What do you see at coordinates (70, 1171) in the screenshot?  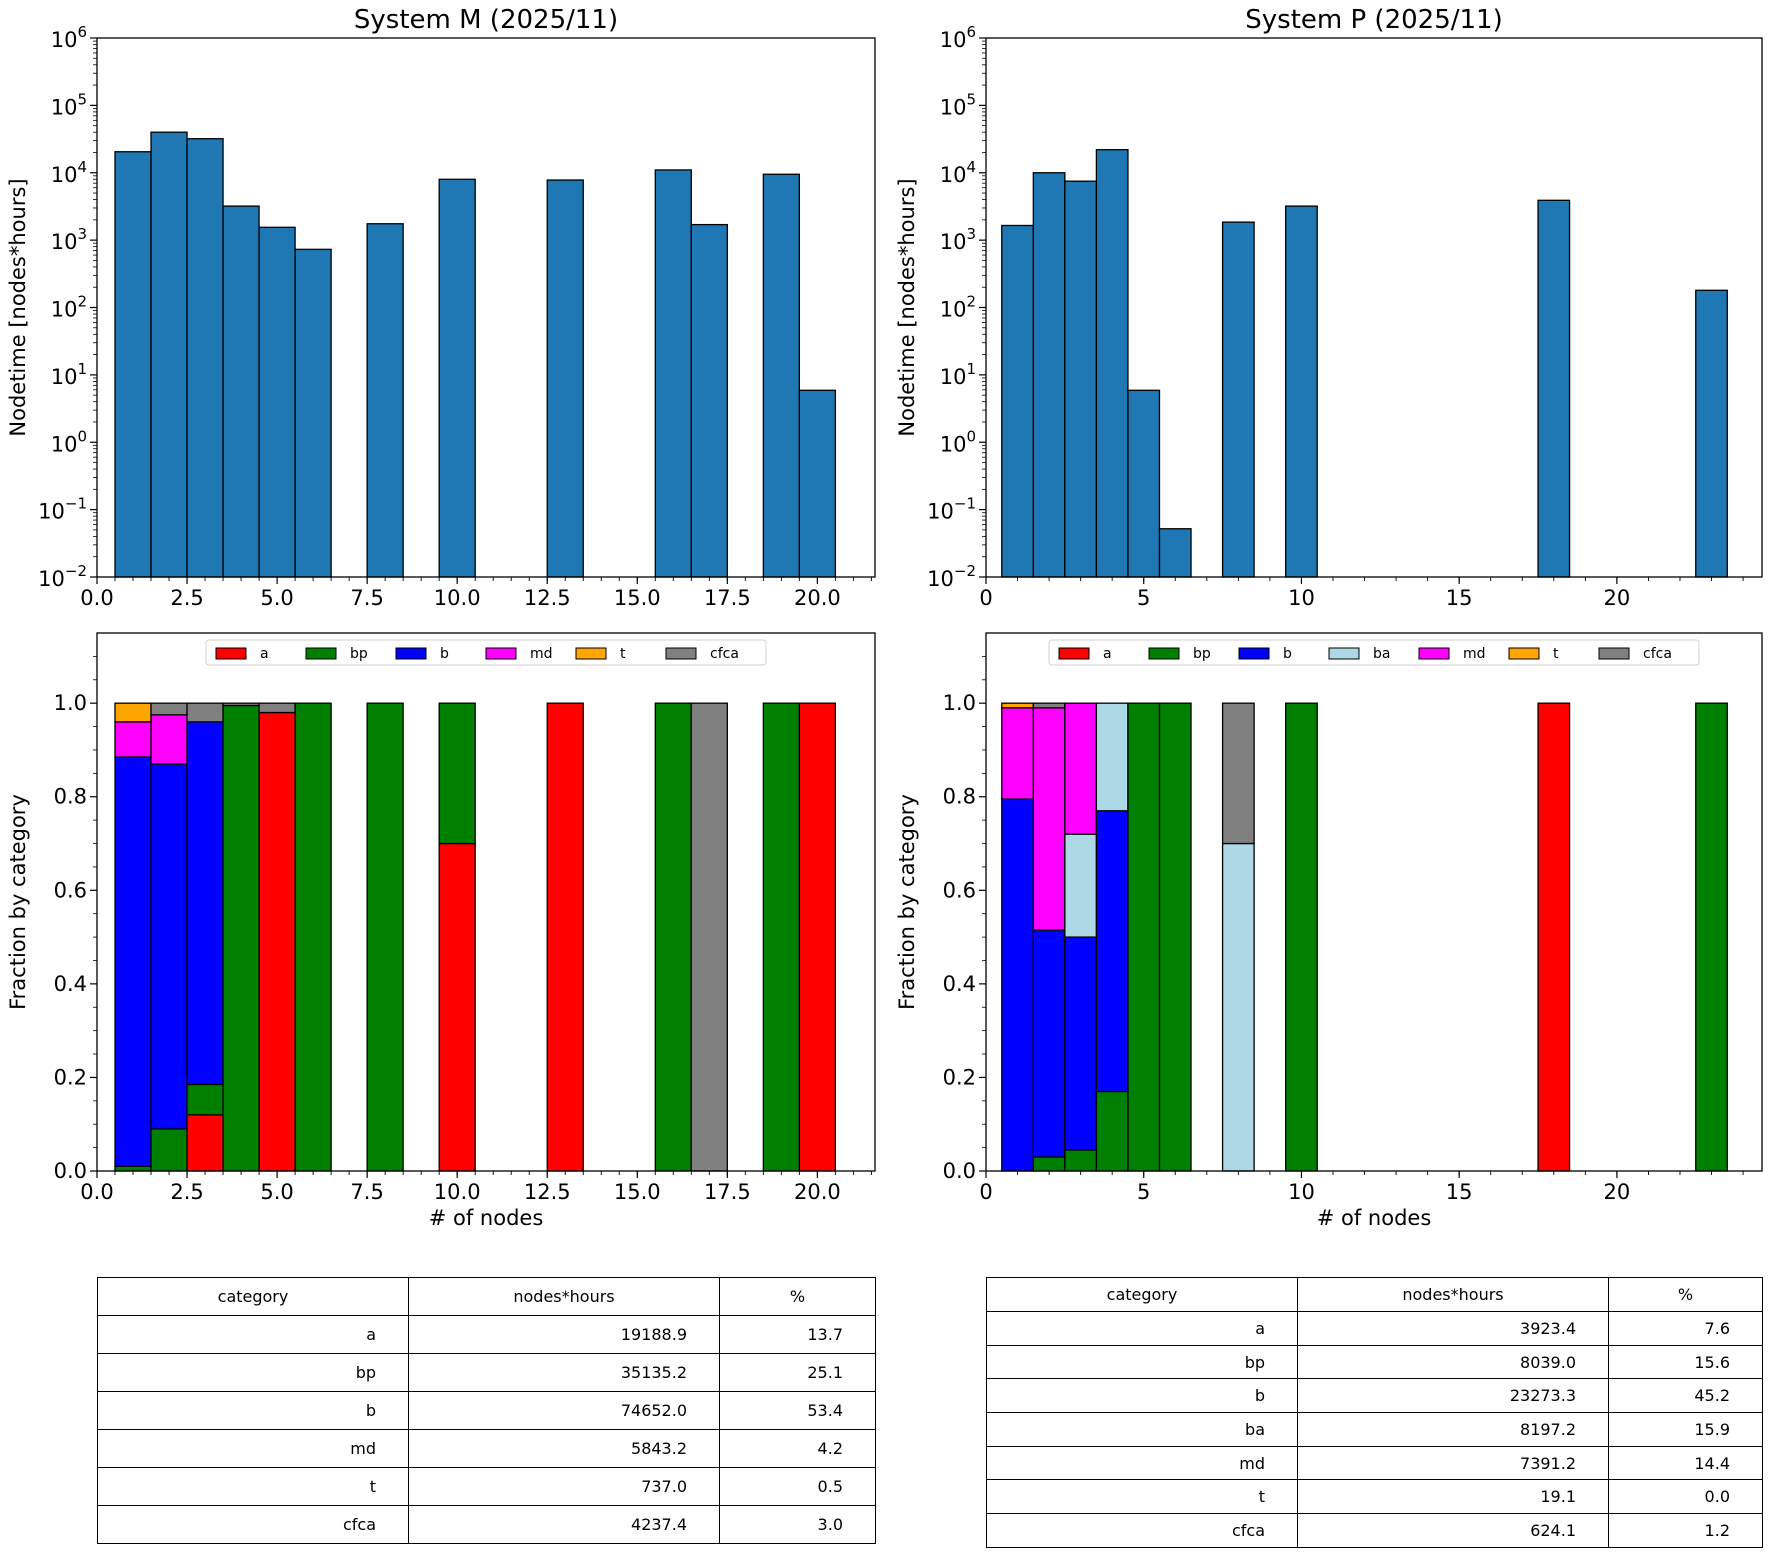 I see `y-tick-label: 0.0` at bounding box center [70, 1171].